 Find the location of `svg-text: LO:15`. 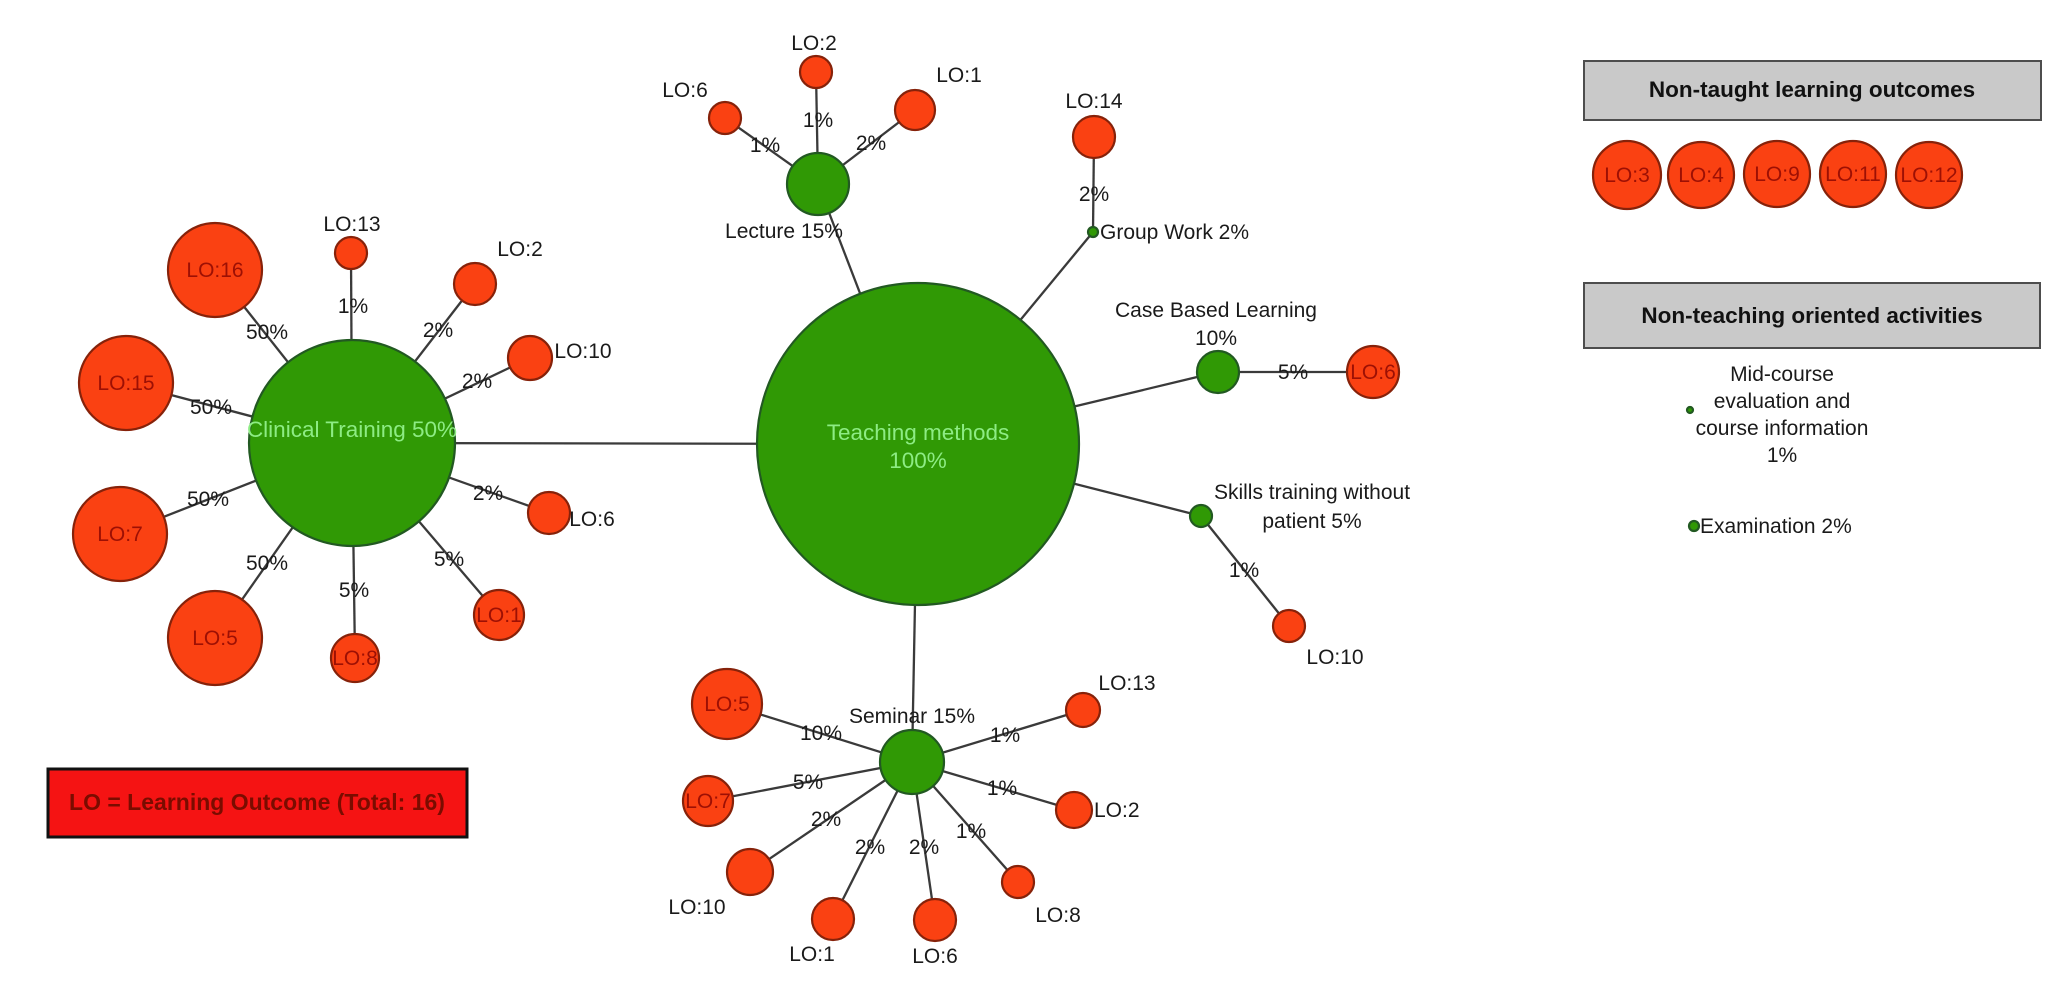

svg-text: LO:15 is located at coordinates (125, 383).